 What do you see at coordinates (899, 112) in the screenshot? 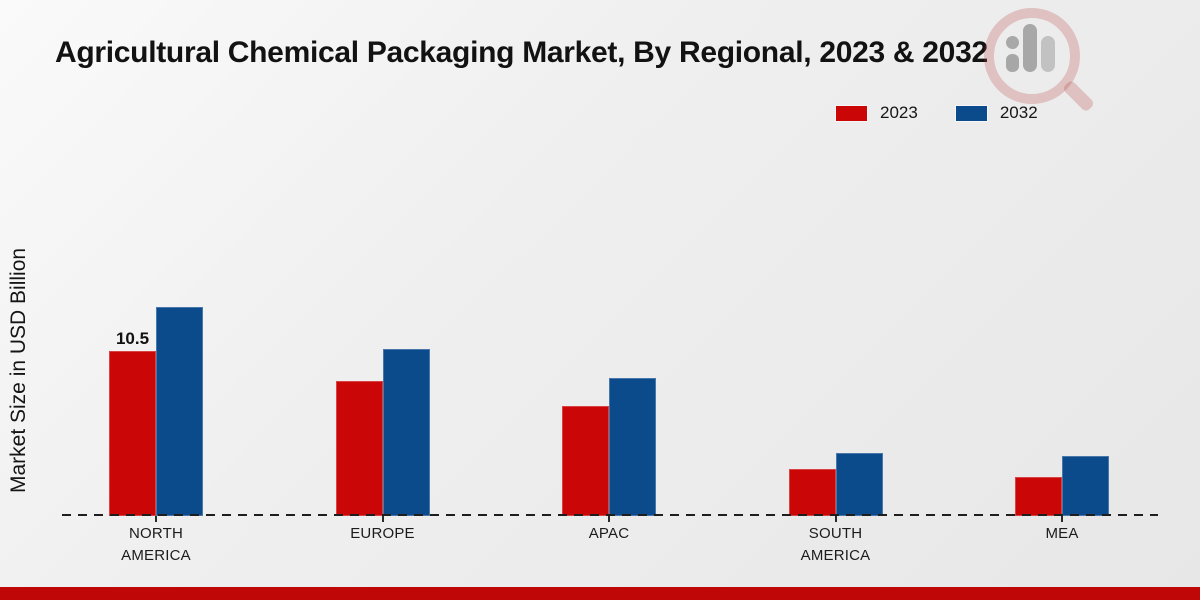
I see `legend-label-2023: 2023` at bounding box center [899, 112].